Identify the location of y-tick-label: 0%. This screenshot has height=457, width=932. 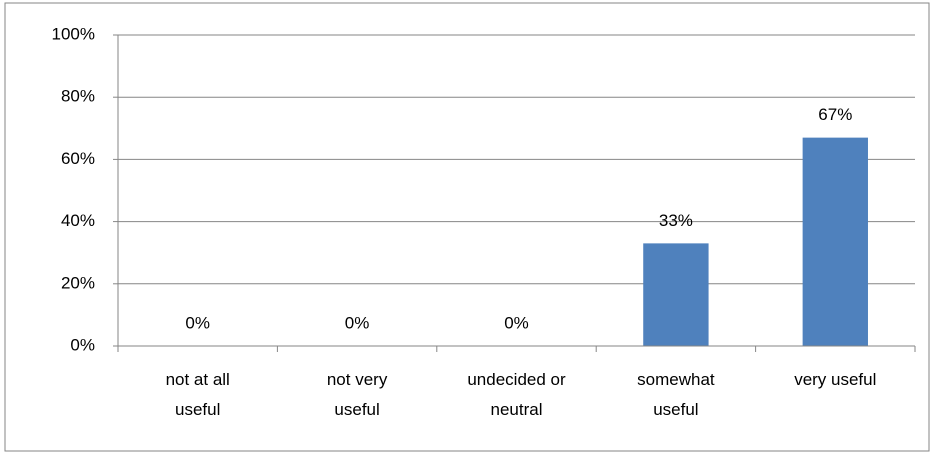
(82, 344).